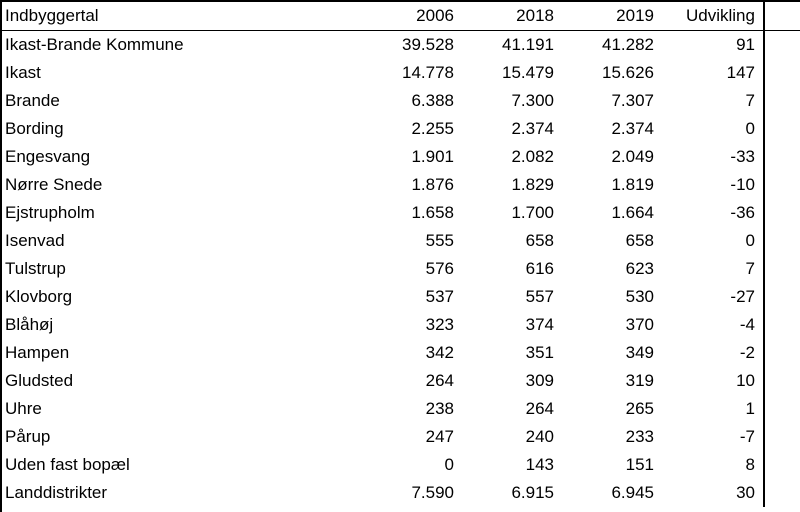 This screenshot has height=512, width=800. What do you see at coordinates (401, 465) in the screenshot?
I see `table-row: Uden fast bopæl 0 143 151 8` at bounding box center [401, 465].